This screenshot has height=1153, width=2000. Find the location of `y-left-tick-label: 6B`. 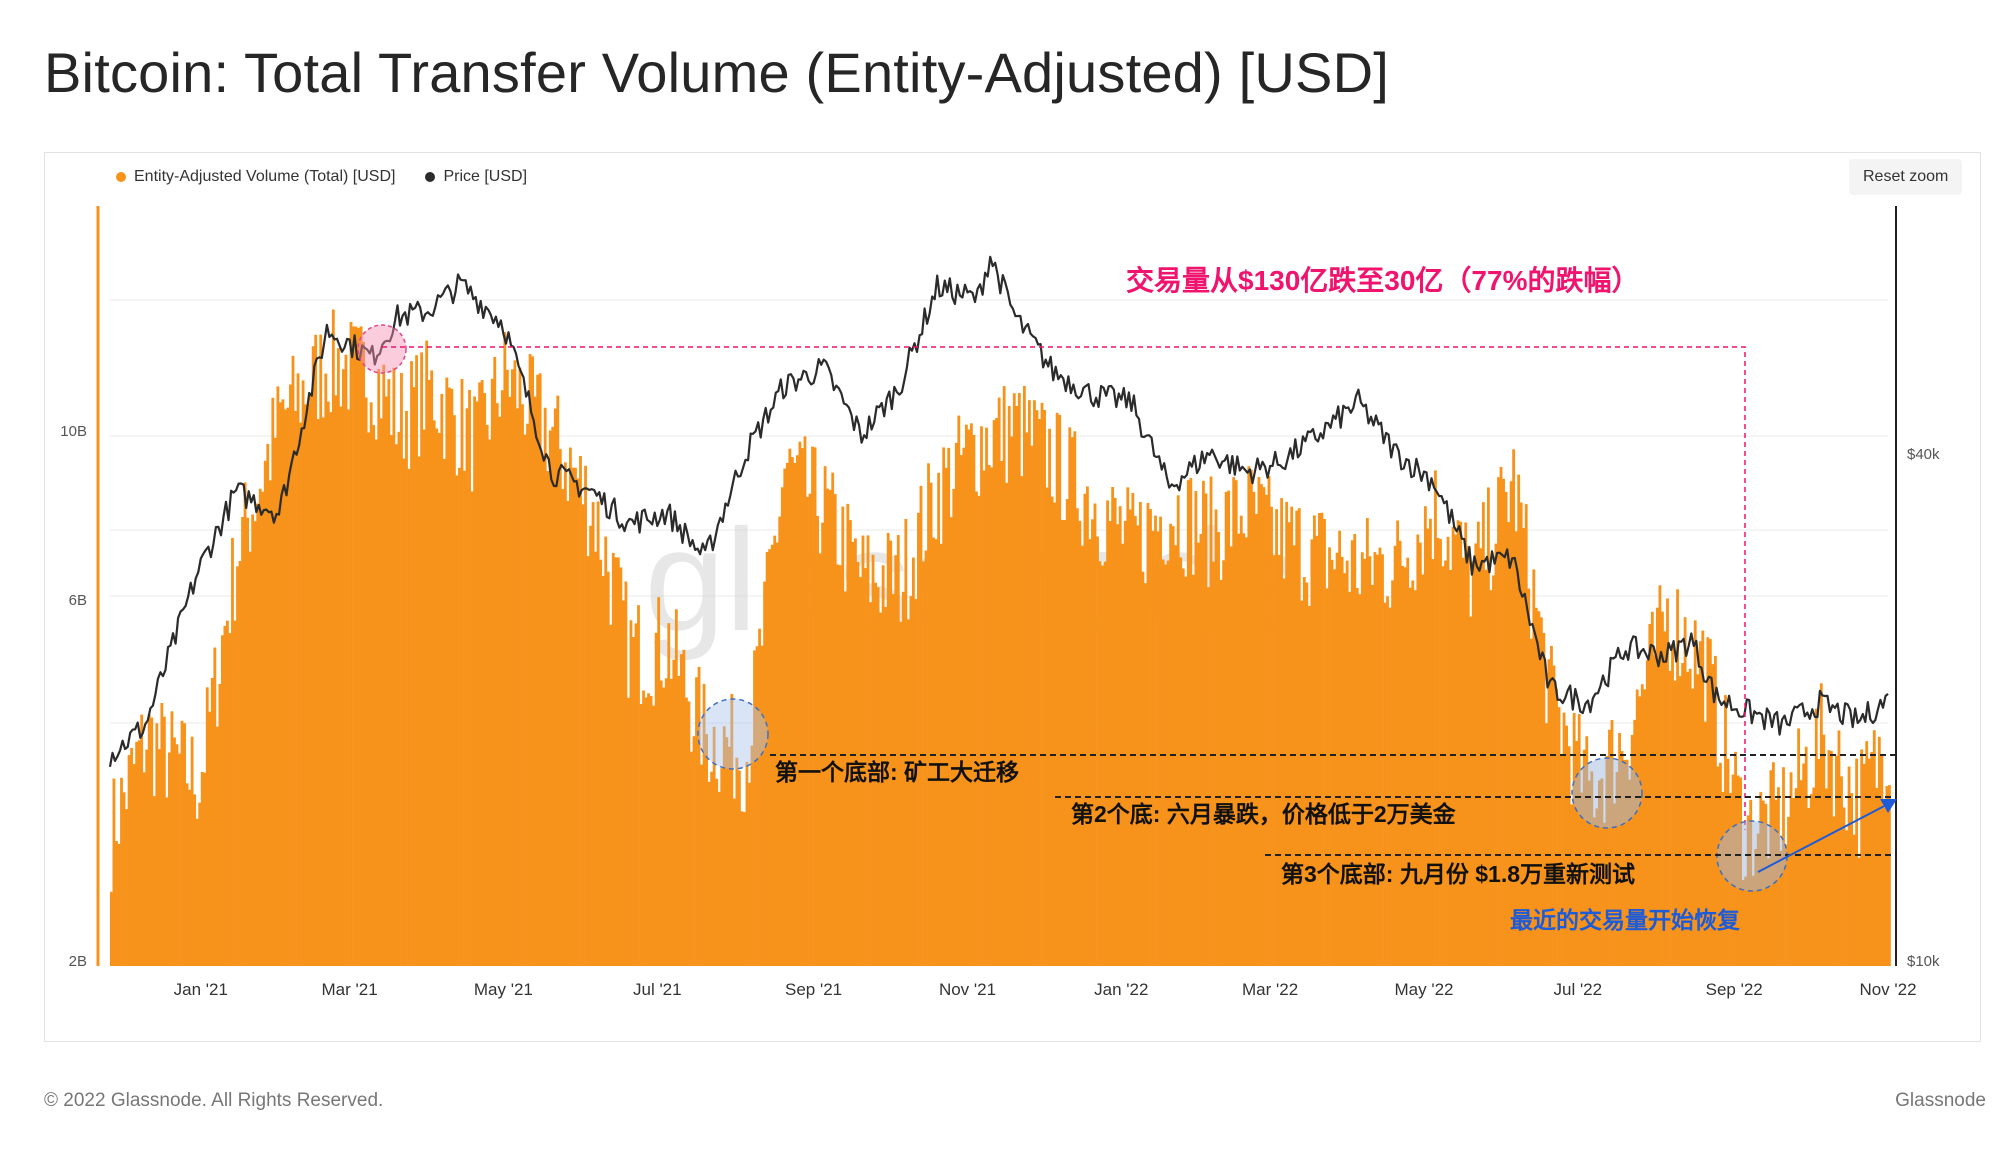

y-left-tick-label: 6B is located at coordinates (78, 600).